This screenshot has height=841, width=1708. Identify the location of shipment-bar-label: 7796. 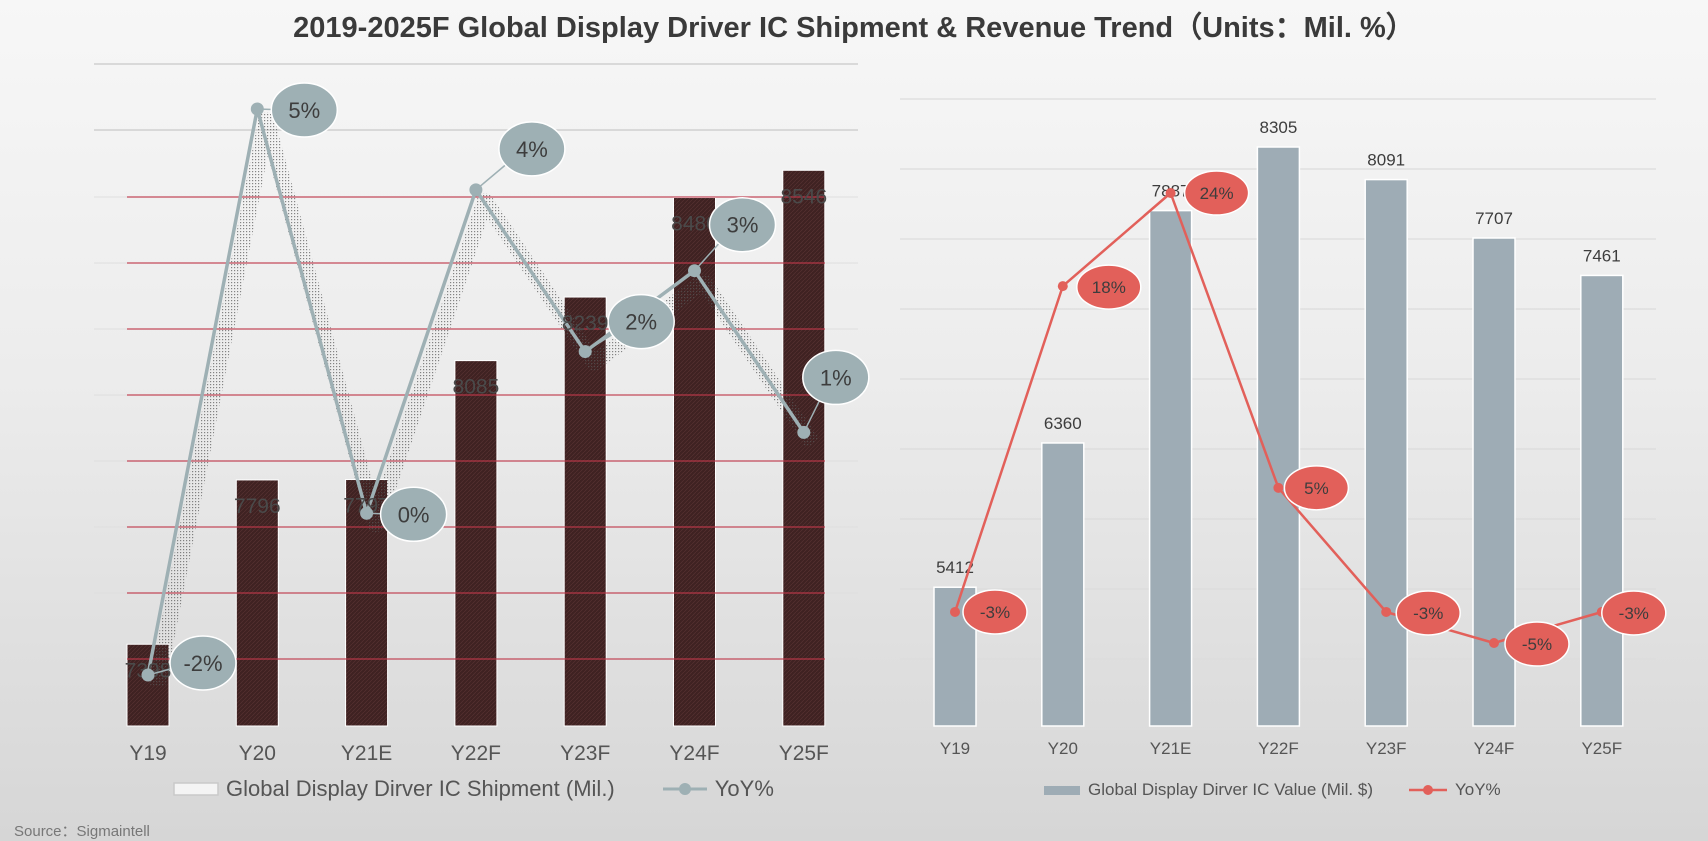
(257, 506).